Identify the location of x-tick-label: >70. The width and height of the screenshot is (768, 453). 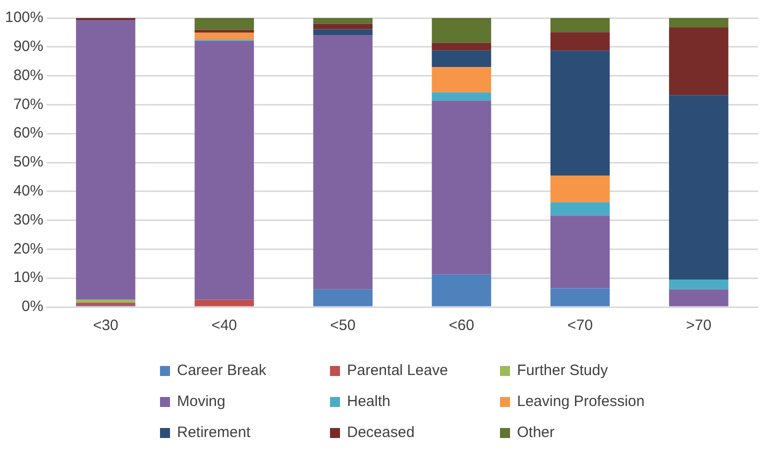
(699, 325).